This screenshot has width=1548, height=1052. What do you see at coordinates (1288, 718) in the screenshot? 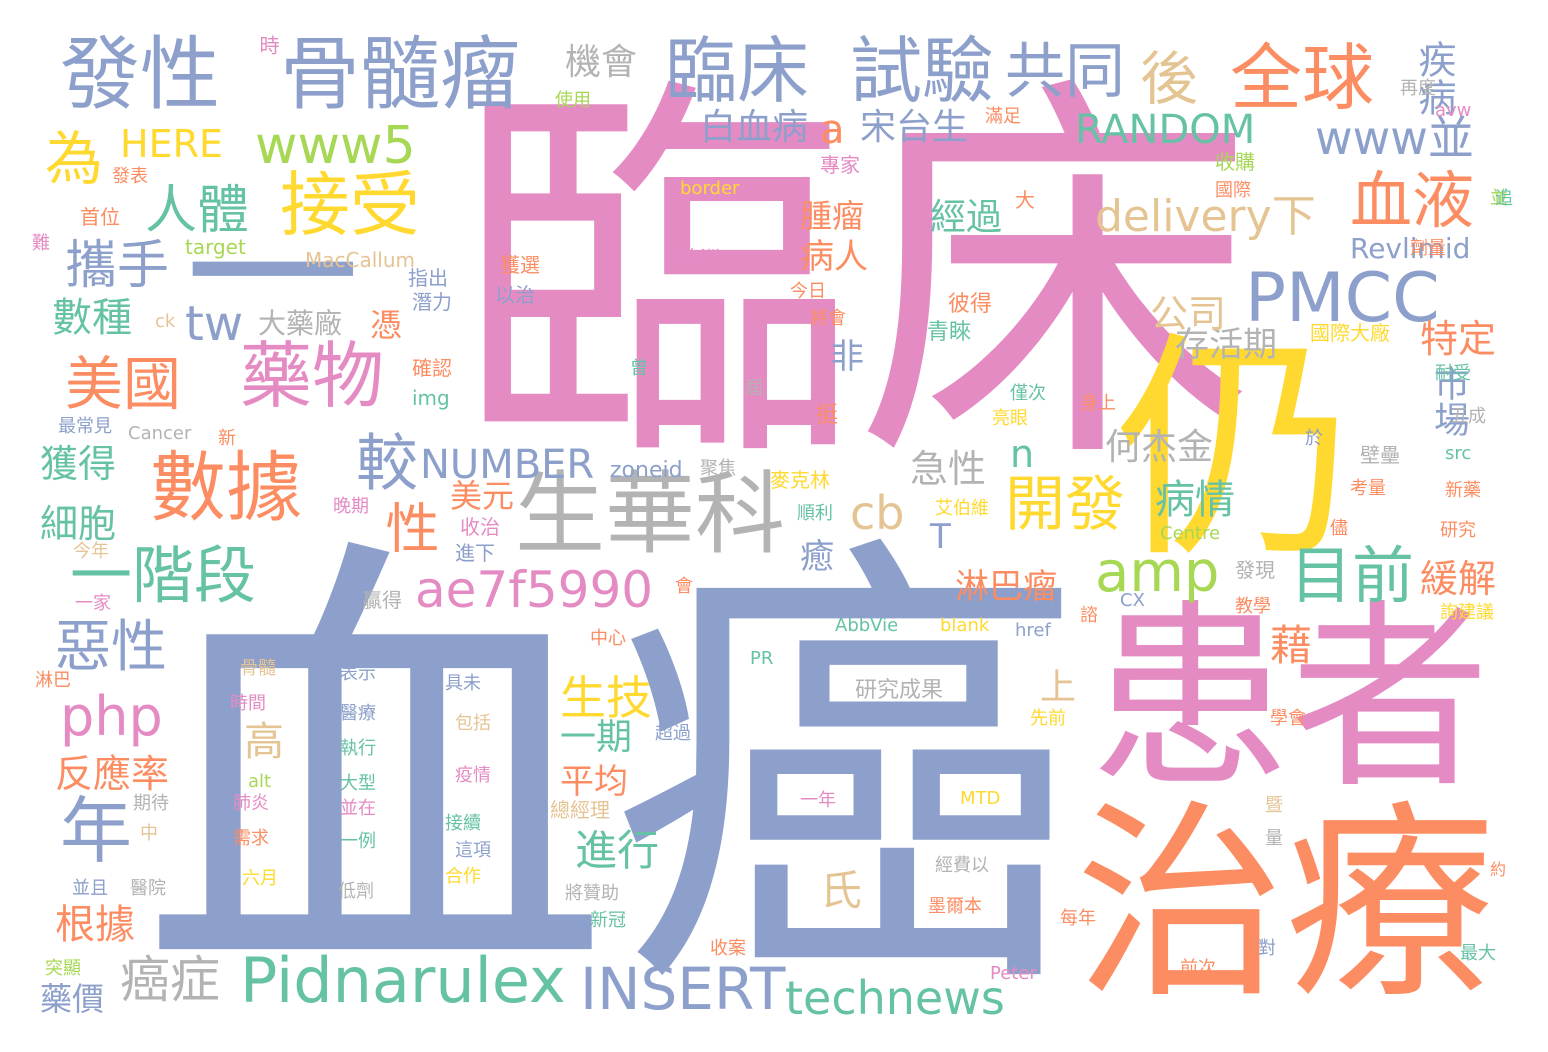
I see `cloud-word: 學會` at bounding box center [1288, 718].